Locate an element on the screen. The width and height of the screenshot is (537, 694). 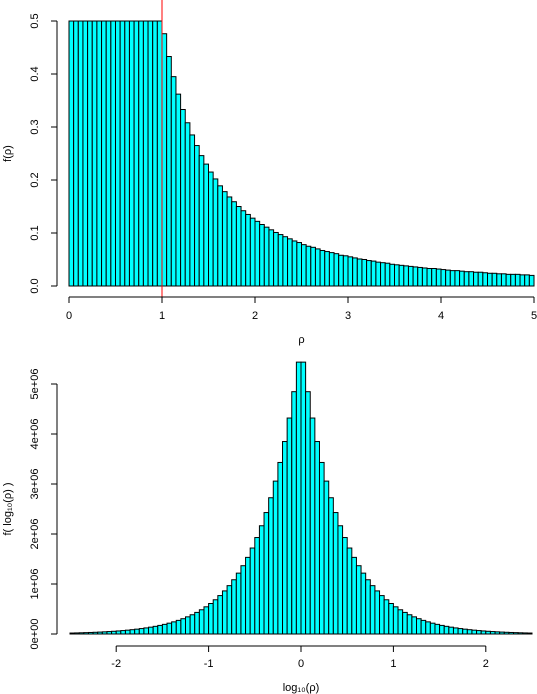
y-tick-label: 3e+06 is located at coordinates (35, 484).